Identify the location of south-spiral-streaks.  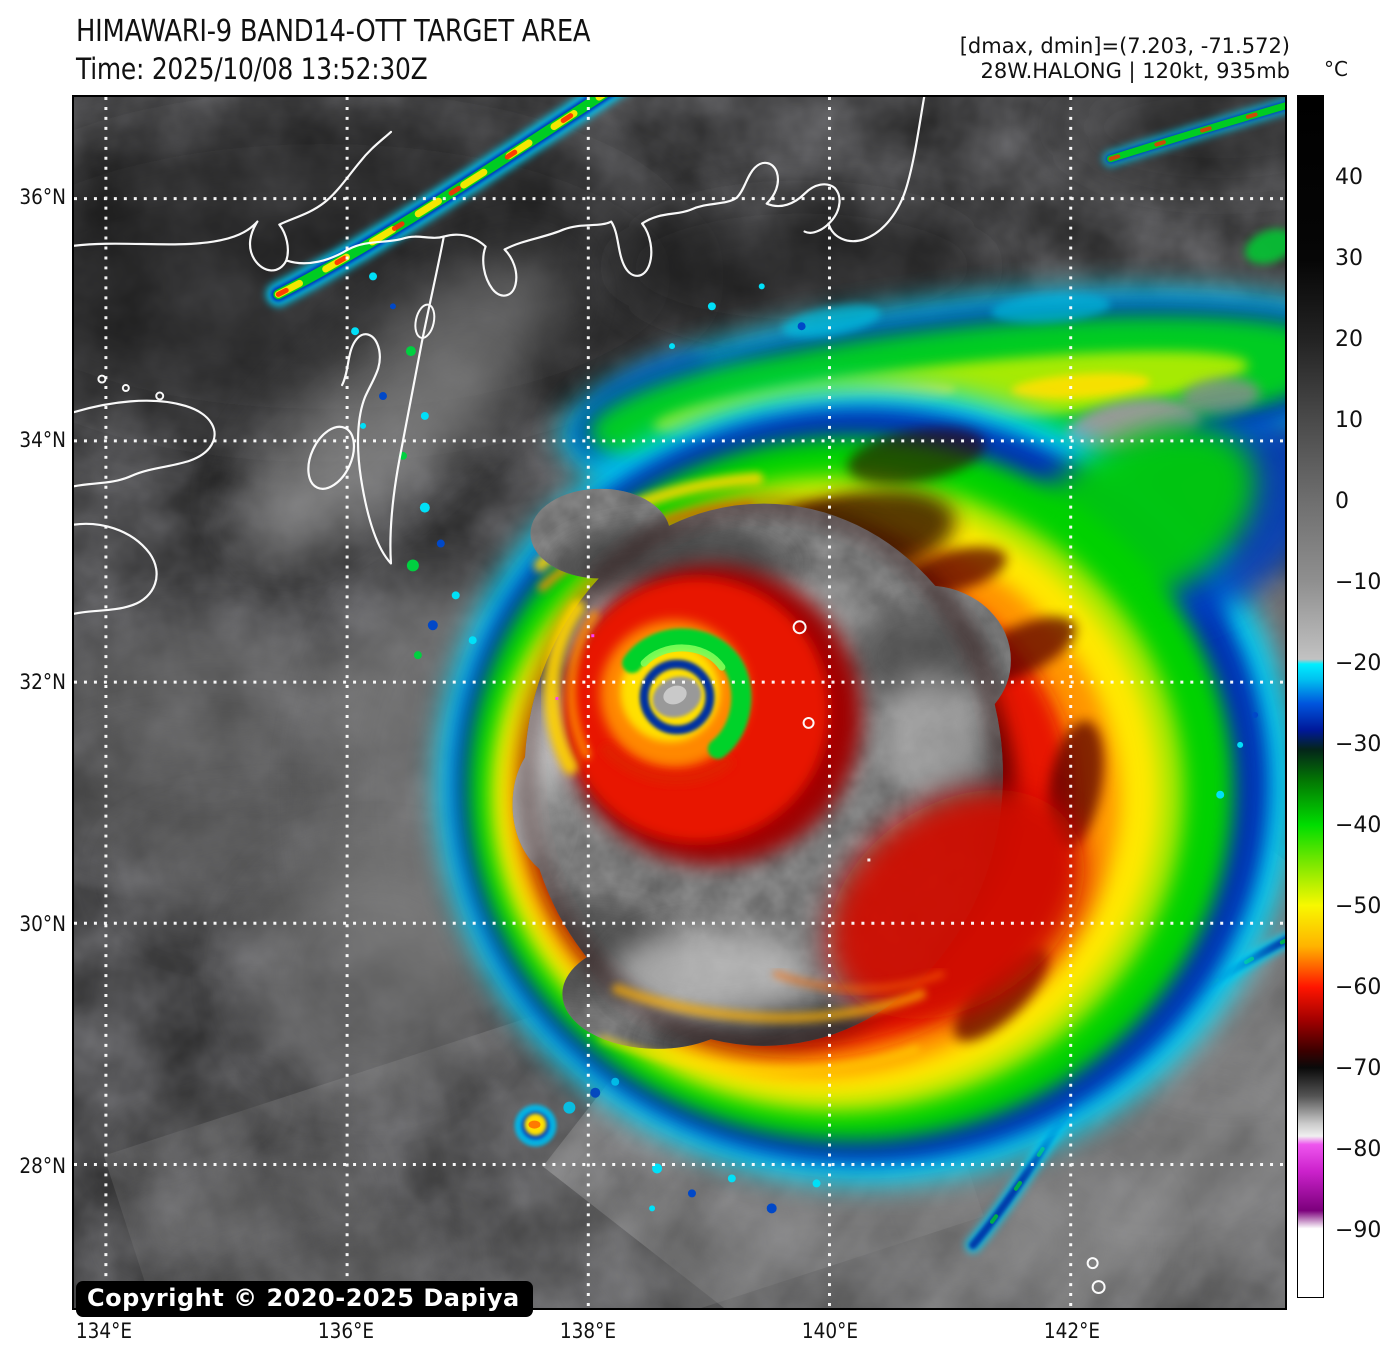
(772, 1022).